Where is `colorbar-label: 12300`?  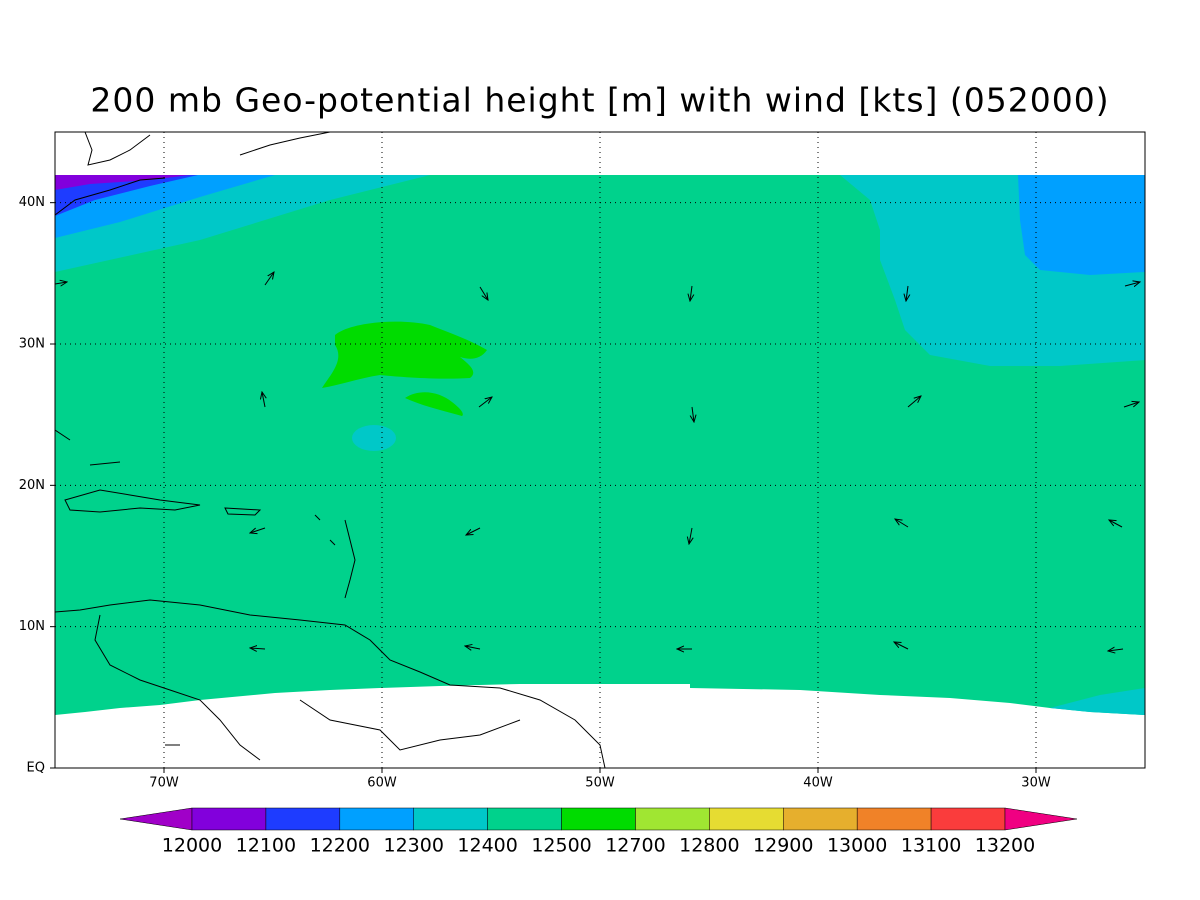
colorbar-label: 12300 is located at coordinates (414, 846).